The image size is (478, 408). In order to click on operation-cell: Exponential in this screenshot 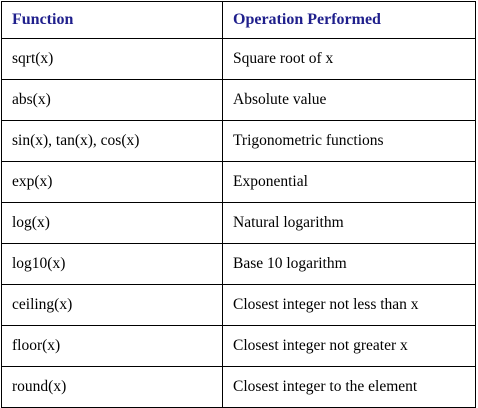, I will do `click(349, 182)`.